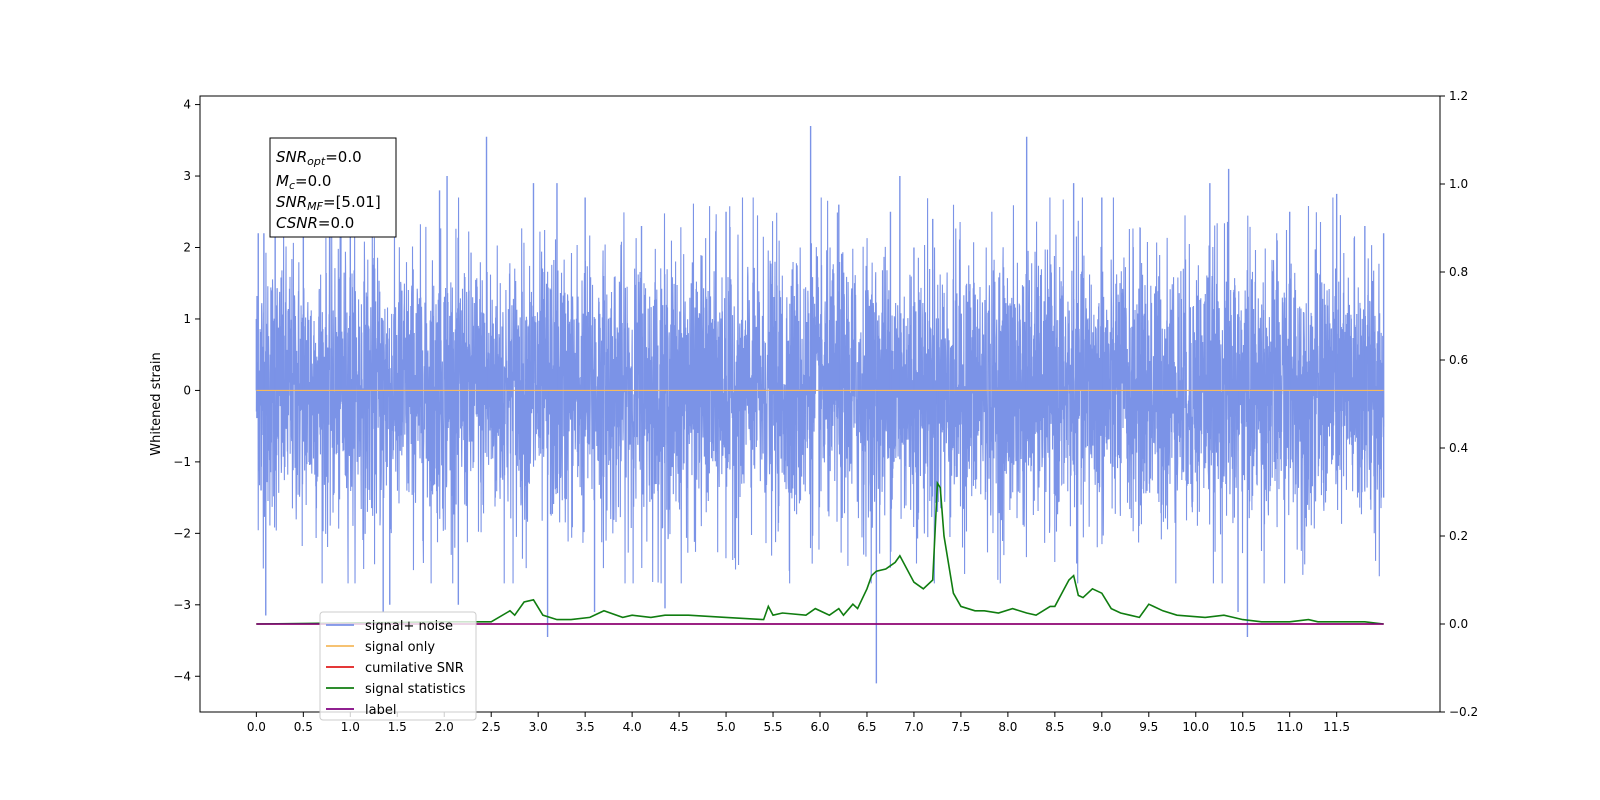  I want to click on y-tick-label: 4, so click(187, 105).